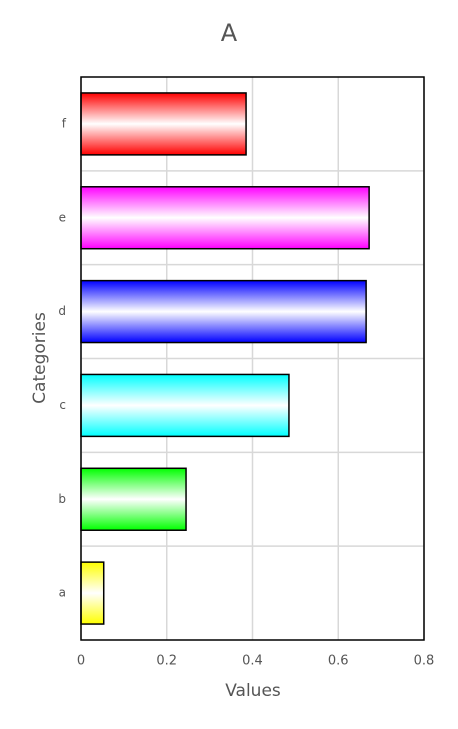 This screenshot has height=729, width=458. Describe the element at coordinates (338, 661) in the screenshot. I see `x-tick-label: 0.6` at that location.